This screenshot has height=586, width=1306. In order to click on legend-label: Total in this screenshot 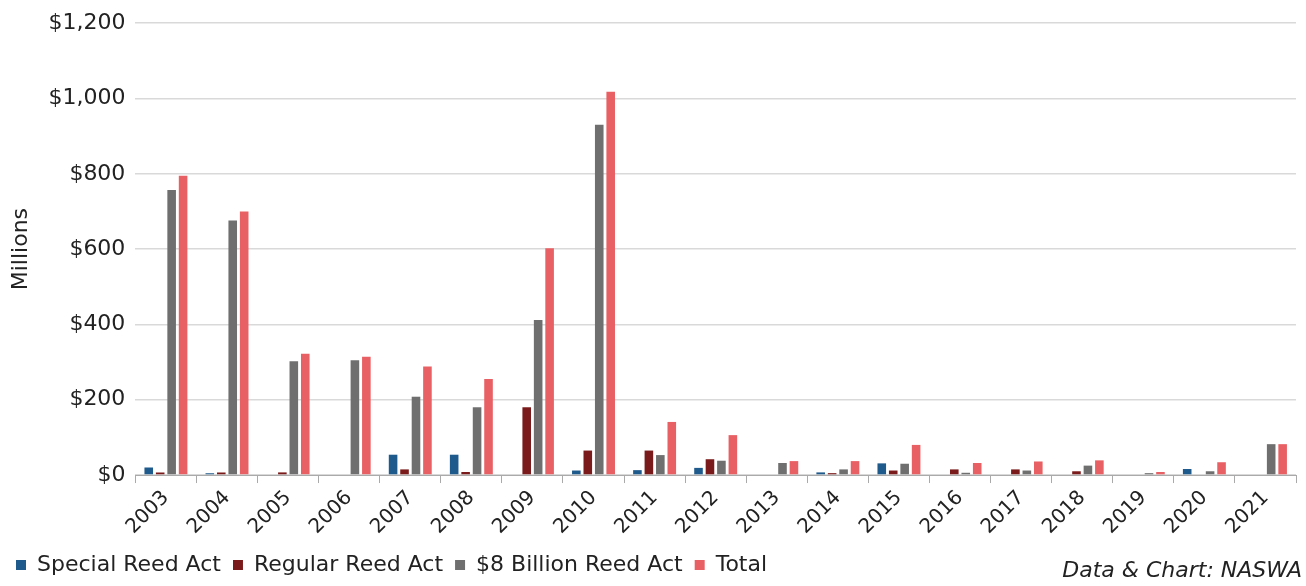, I will do `click(741, 563)`.